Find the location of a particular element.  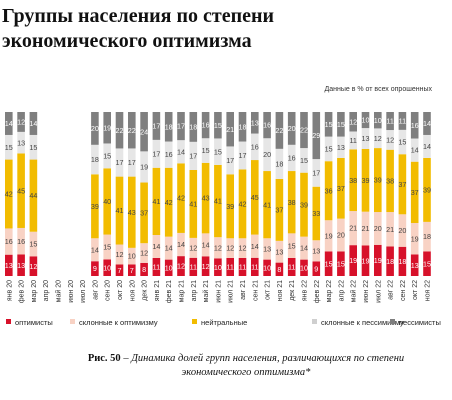

x-tick-label: окт 20 is located at coordinates (120, 290).